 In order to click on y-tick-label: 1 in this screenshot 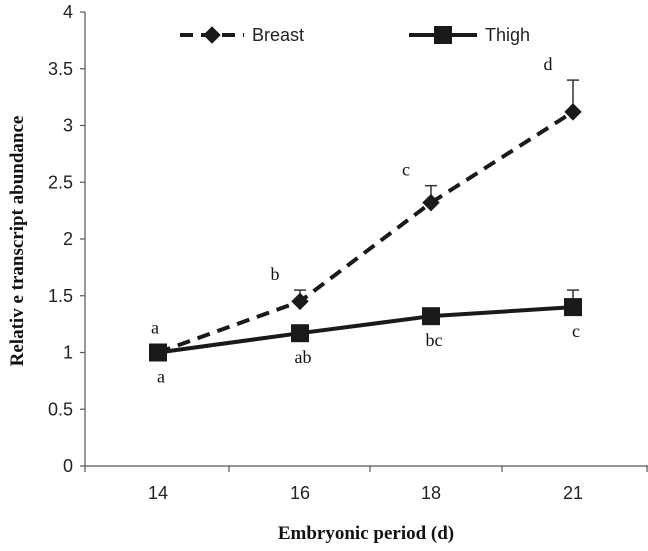, I will do `click(68, 353)`.